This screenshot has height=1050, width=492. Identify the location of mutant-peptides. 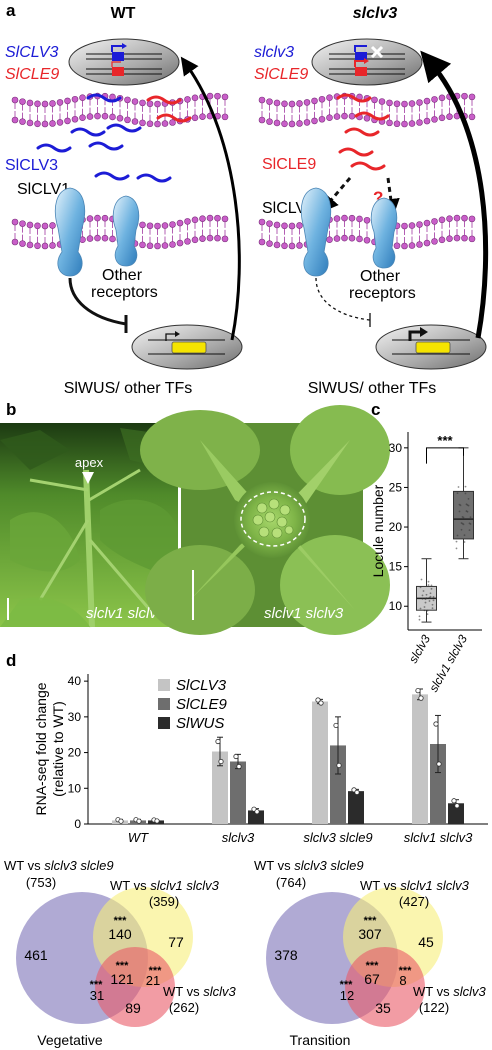
(363, 132).